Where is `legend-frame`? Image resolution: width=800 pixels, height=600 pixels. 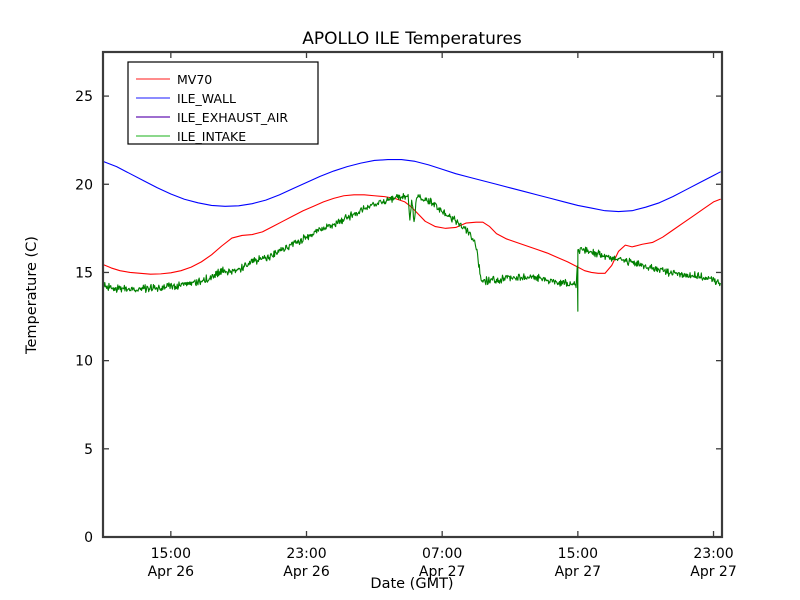 legend-frame is located at coordinates (223, 103).